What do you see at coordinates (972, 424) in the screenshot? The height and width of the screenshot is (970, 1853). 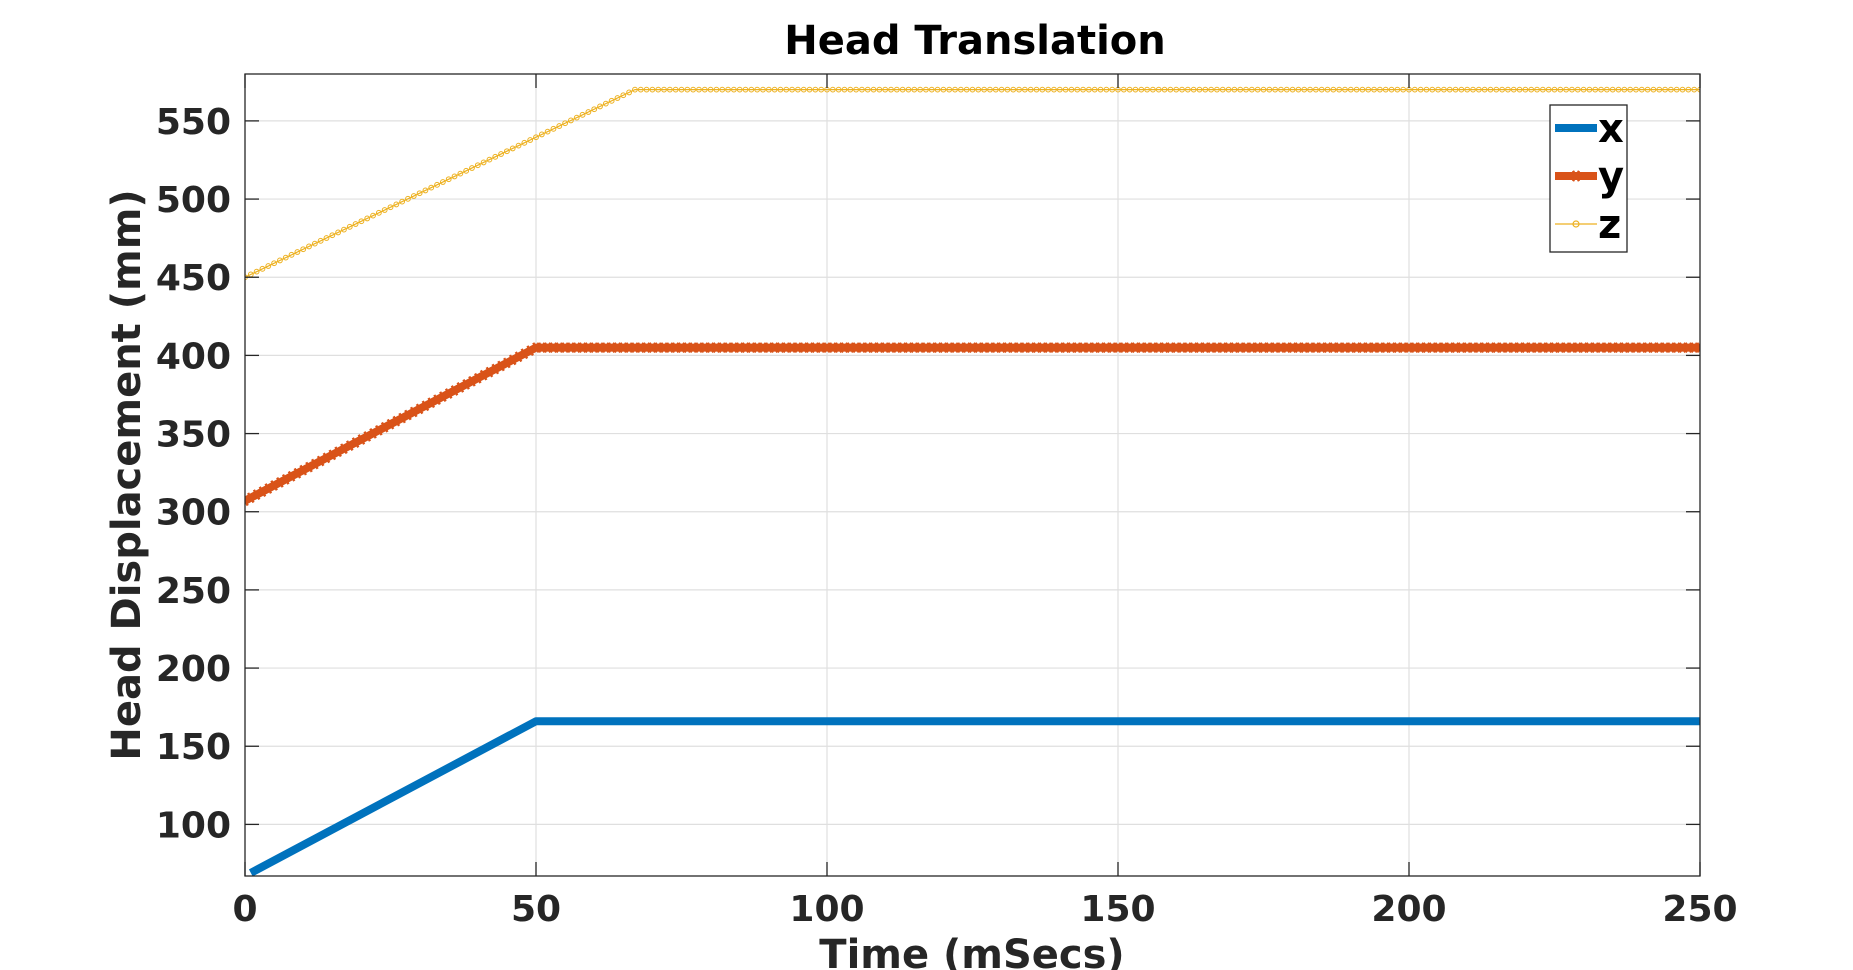 I see `series-y` at bounding box center [972, 424].